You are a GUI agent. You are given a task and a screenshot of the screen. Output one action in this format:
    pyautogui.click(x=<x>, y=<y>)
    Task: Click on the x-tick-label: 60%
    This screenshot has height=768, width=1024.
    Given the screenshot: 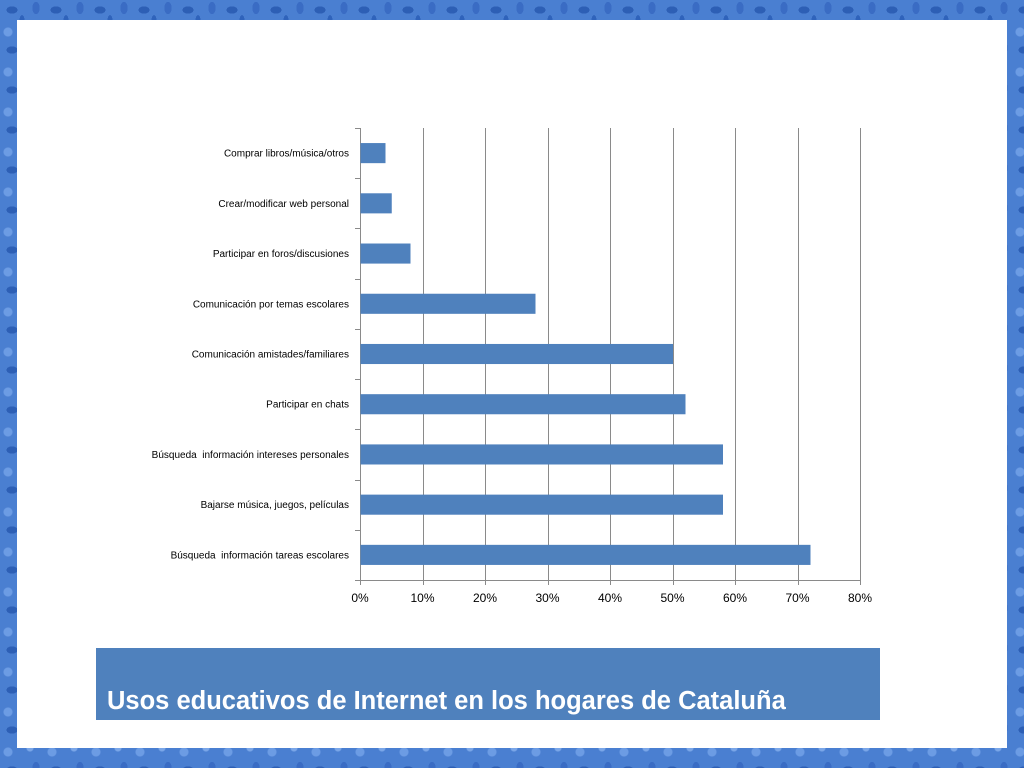 What is the action you would take?
    pyautogui.click(x=735, y=598)
    